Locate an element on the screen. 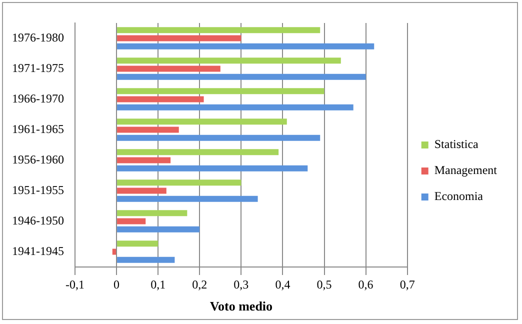 The image size is (522, 324). y-tick-label: 1956-1960 is located at coordinates (38, 159).